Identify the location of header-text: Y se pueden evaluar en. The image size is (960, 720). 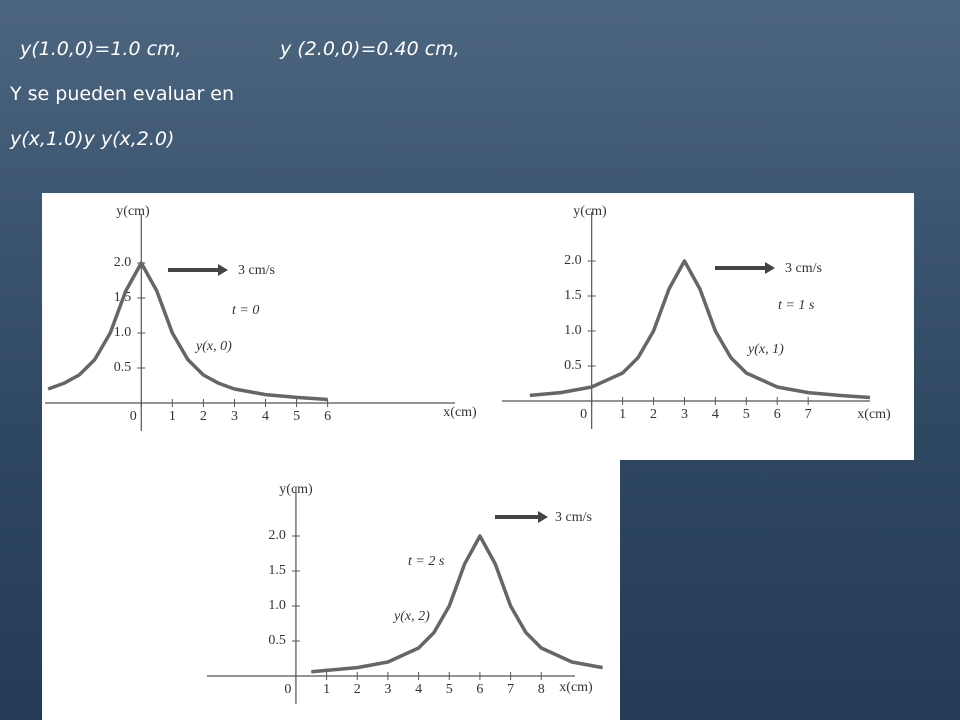
(122, 94).